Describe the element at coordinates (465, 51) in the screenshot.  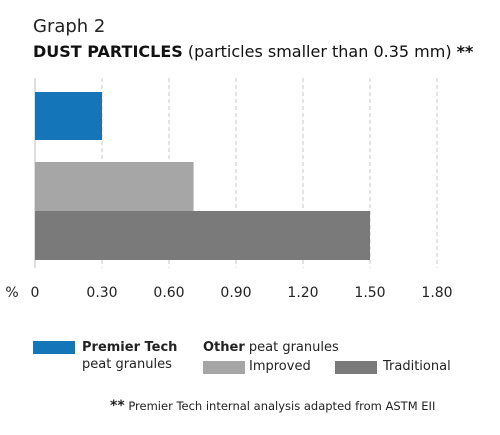
I see `title-footnote-mark: **` at that location.